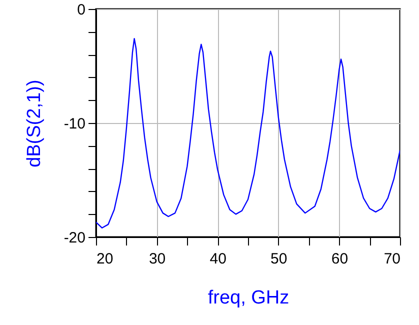 The image size is (419, 325). I want to click on x-tick-label: 60, so click(339, 259).